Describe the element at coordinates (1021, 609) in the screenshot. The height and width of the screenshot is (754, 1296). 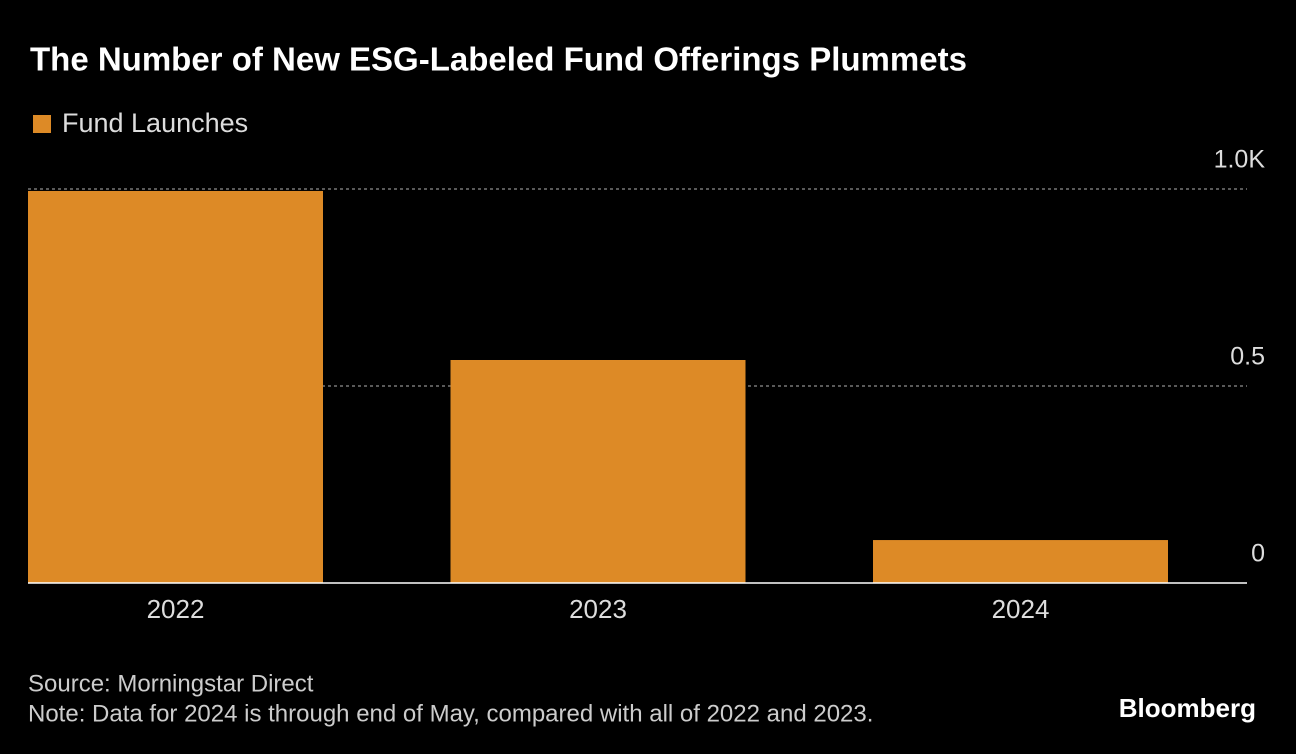
I see `x-tick-label: 2024` at that location.